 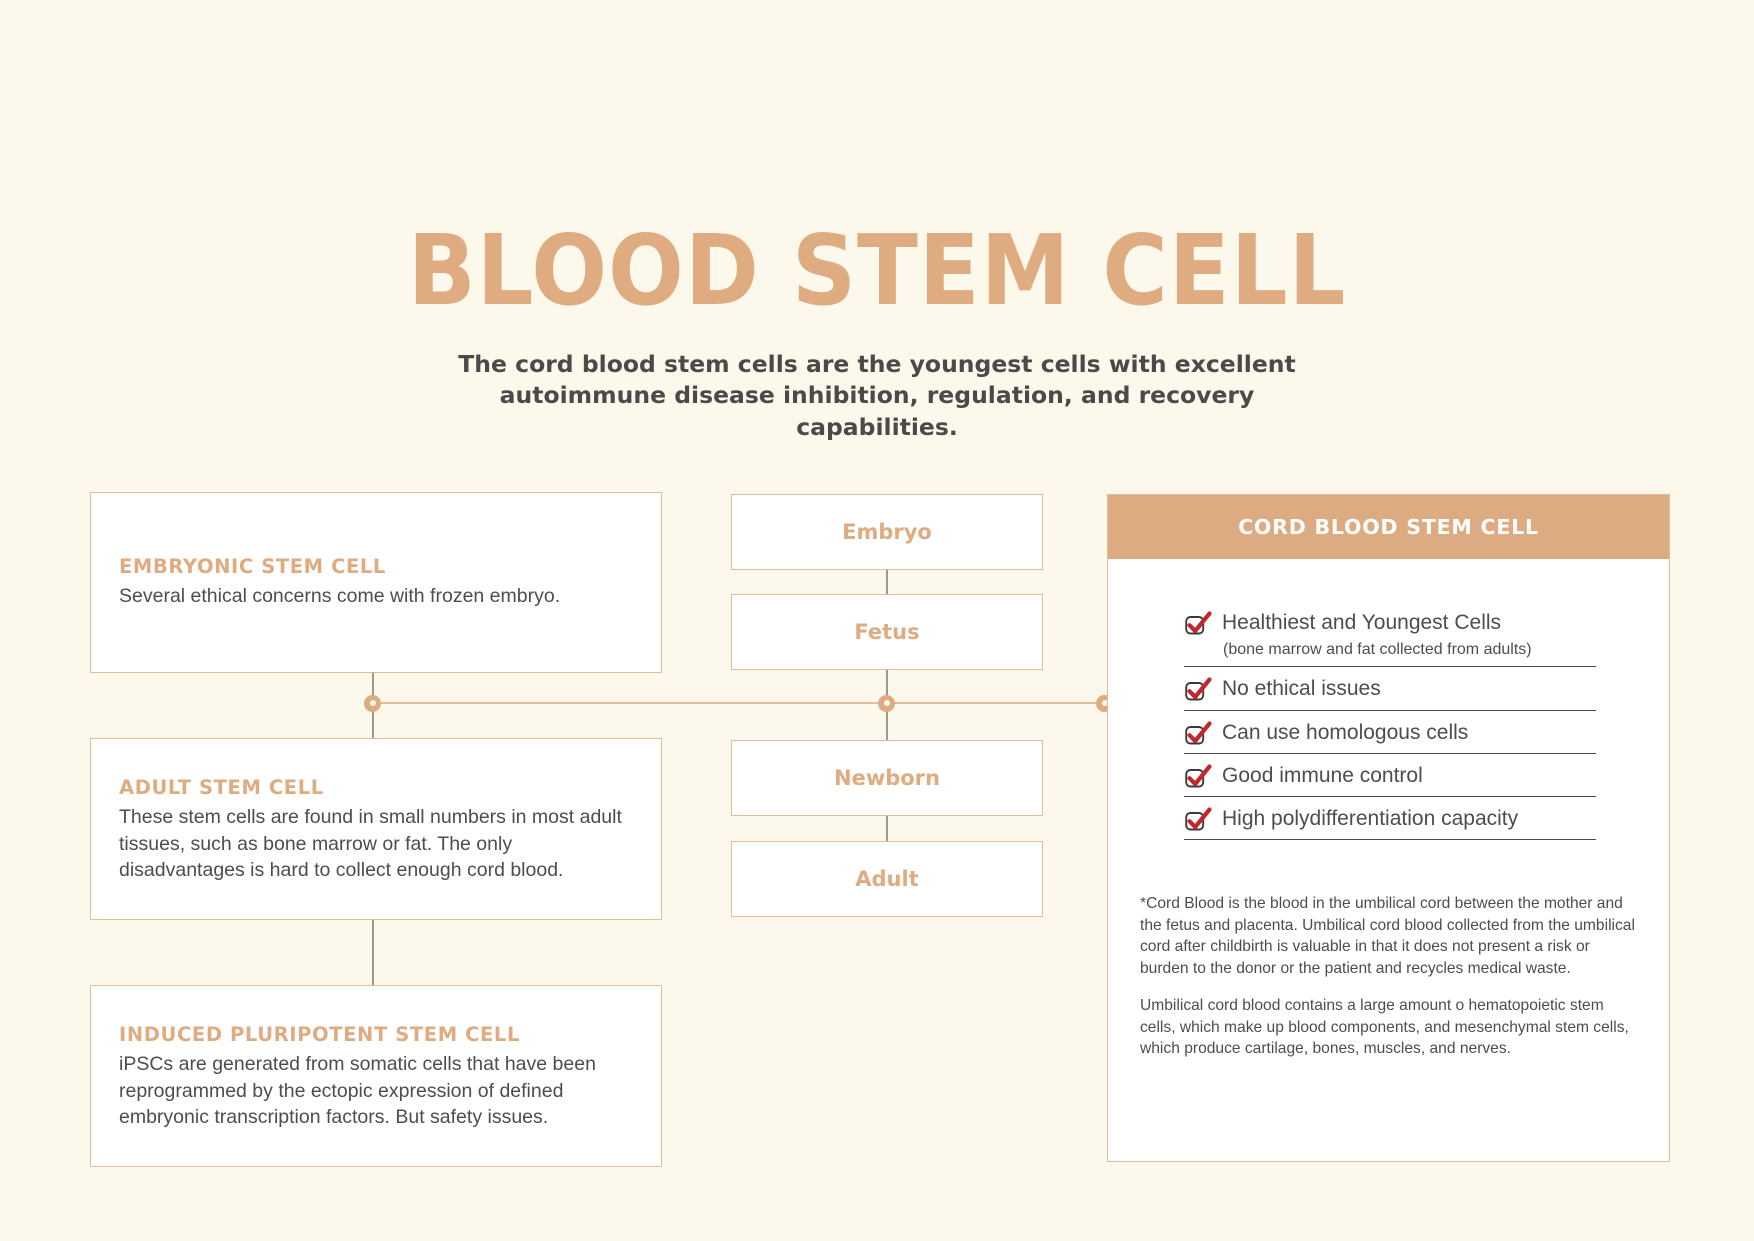 I want to click on connector-node-left, so click(x=372, y=703).